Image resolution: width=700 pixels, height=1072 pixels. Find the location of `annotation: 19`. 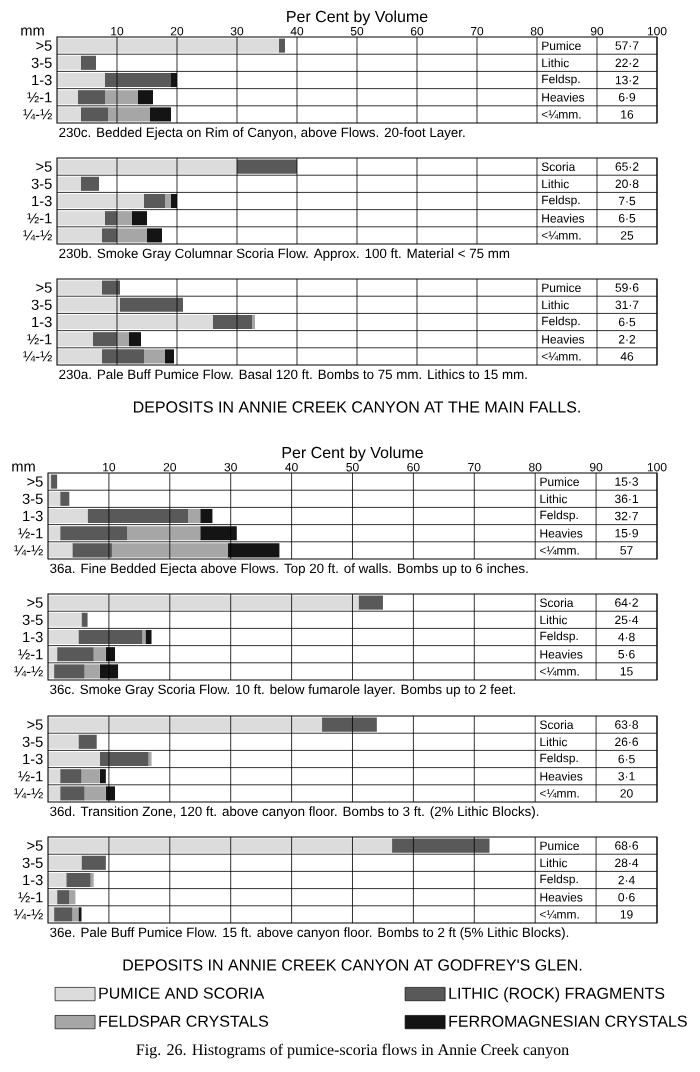

annotation: 19 is located at coordinates (626, 914).